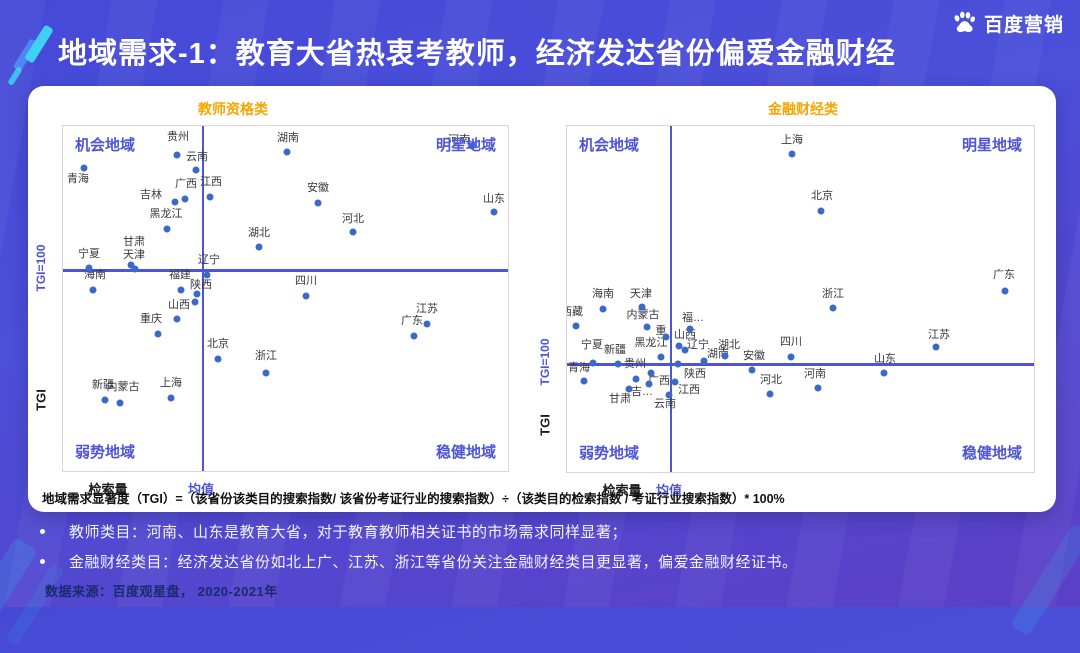  I want to click on scatter-point-湖南, so click(287, 152).